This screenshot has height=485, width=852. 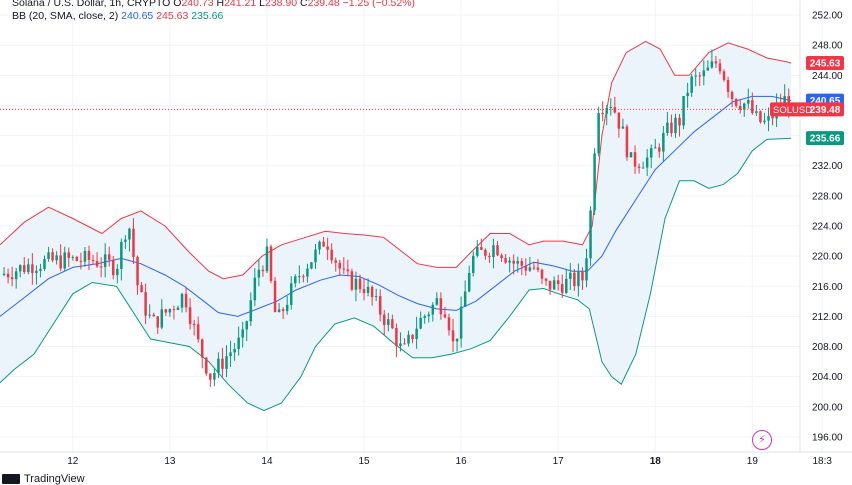 What do you see at coordinates (559, 461) in the screenshot?
I see `x-tick-label: 17` at bounding box center [559, 461].